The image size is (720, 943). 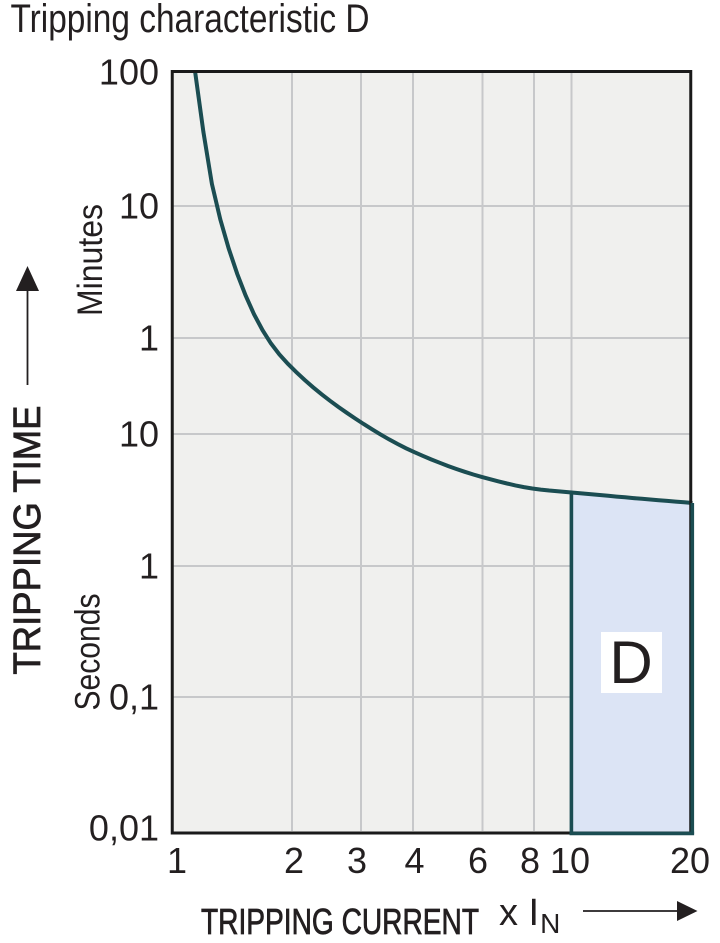 I want to click on svg-text: Minutes, so click(x=90, y=260).